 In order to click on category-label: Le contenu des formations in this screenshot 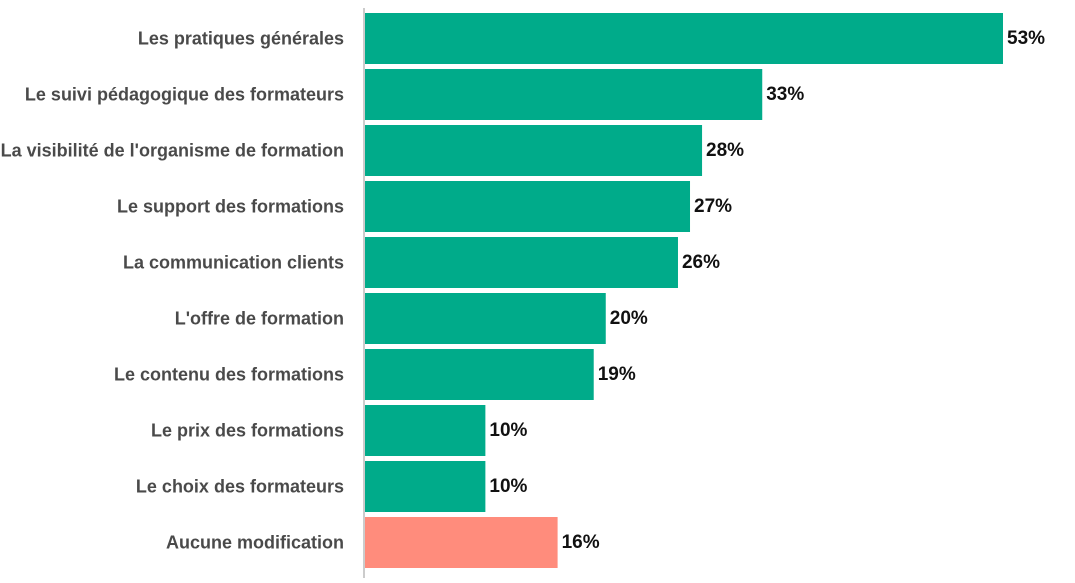, I will do `click(229, 375)`.